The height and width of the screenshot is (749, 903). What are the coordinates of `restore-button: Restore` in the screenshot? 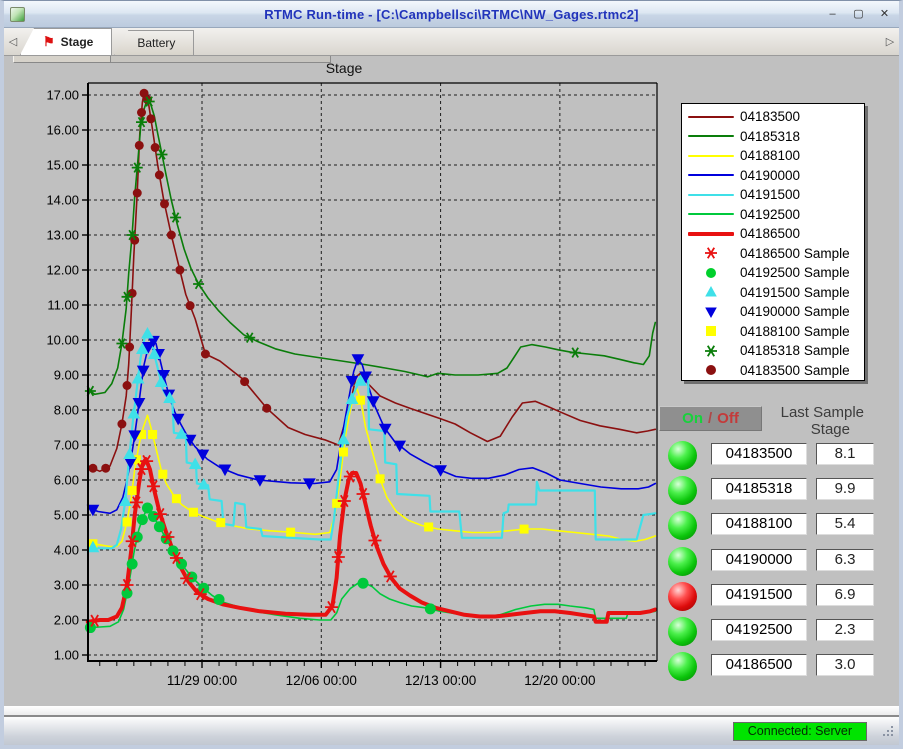 It's located at (62, 59).